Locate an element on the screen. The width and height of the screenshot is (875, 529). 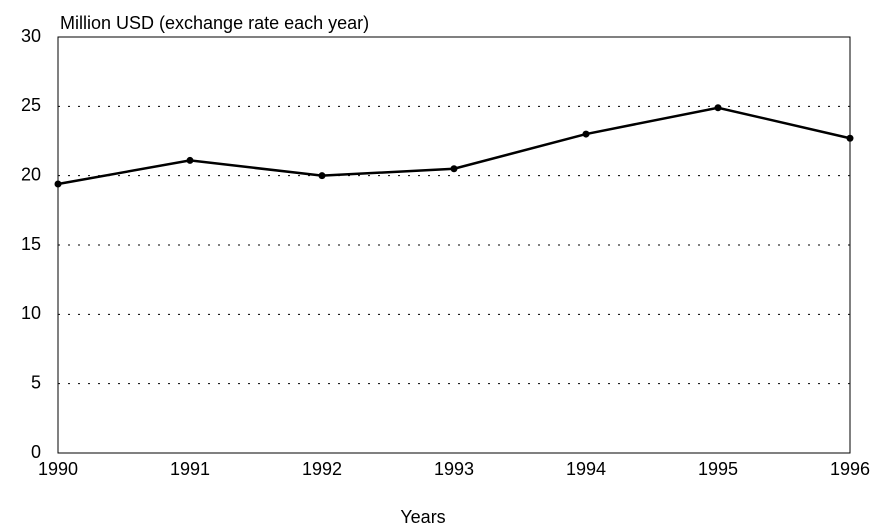
x-tick-label: 1995 is located at coordinates (718, 469).